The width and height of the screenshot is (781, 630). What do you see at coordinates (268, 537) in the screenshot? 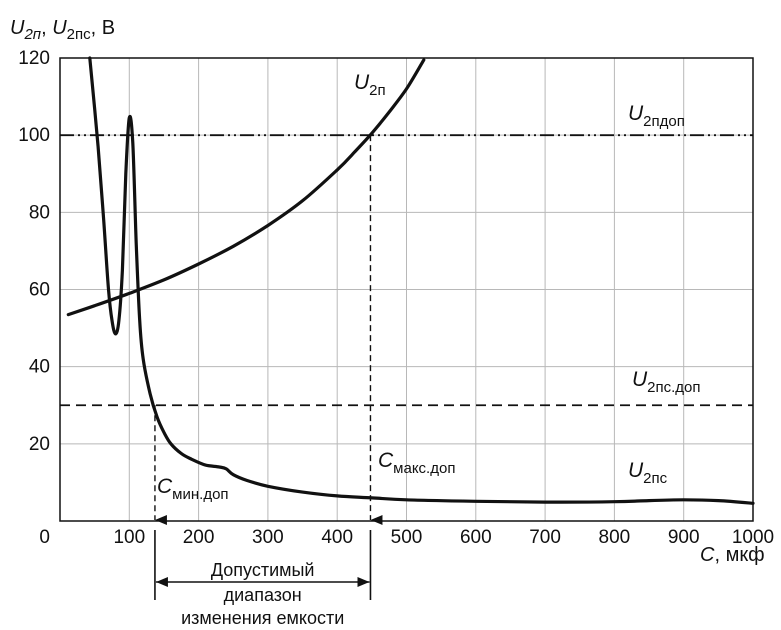
I see `x-tick-label: 300` at bounding box center [268, 537].